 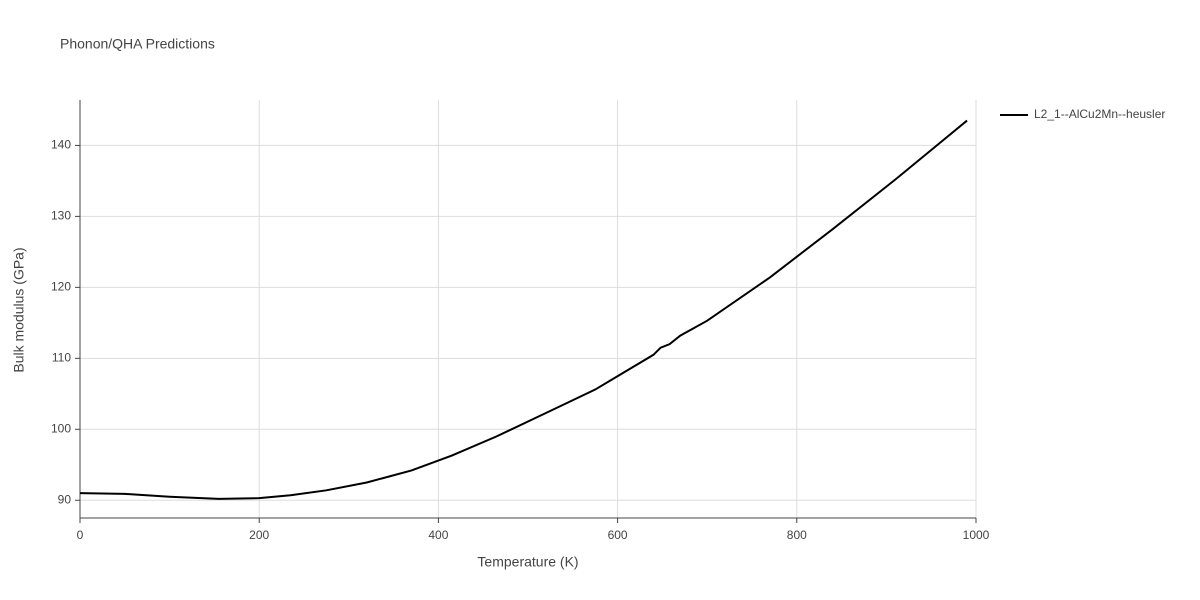 What do you see at coordinates (137, 44) in the screenshot?
I see `chart-title: Phonon/QHA Predictions` at bounding box center [137, 44].